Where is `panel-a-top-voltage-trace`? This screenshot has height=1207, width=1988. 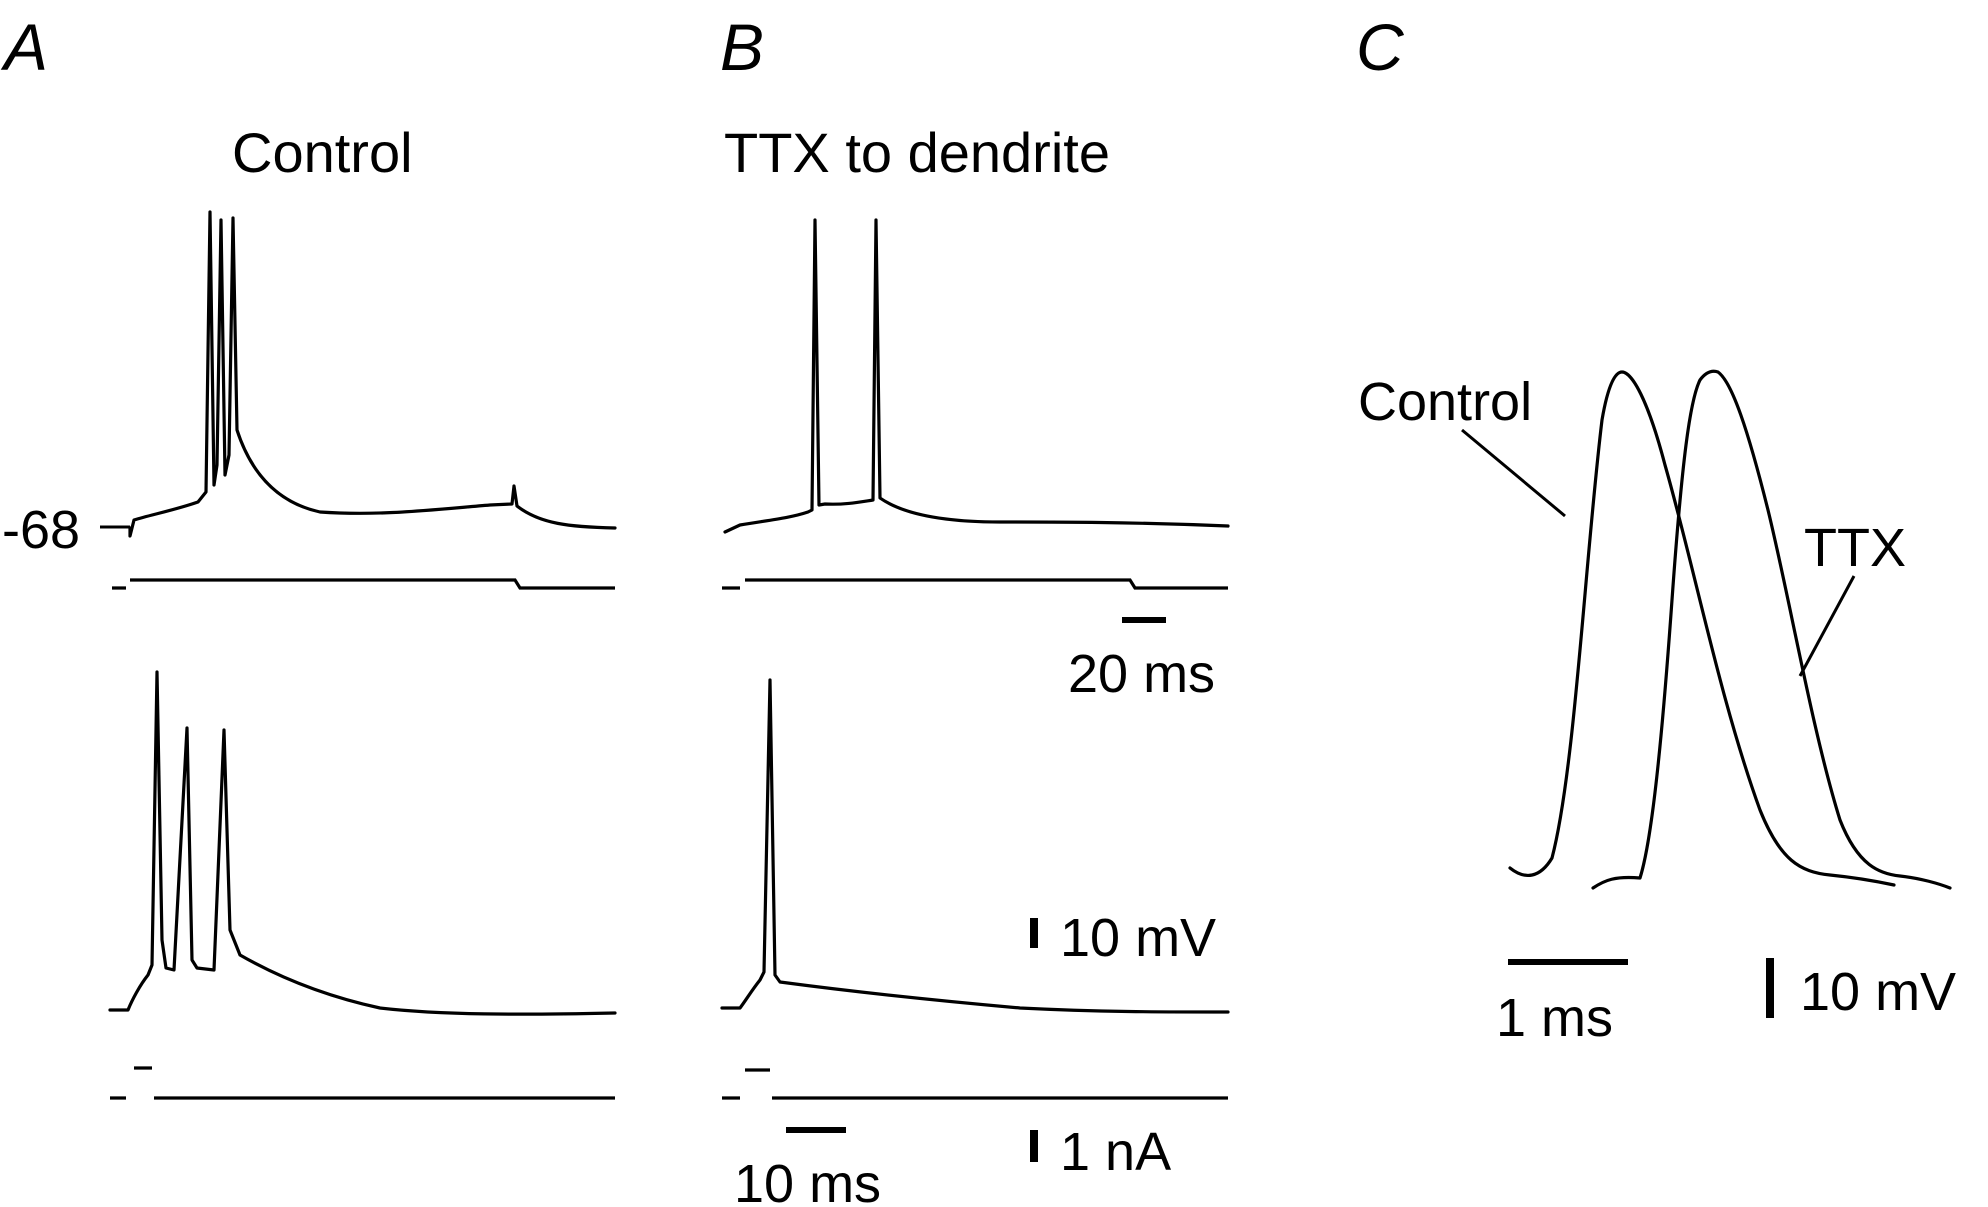
panel-a-top-voltage-trace is located at coordinates (372, 374).